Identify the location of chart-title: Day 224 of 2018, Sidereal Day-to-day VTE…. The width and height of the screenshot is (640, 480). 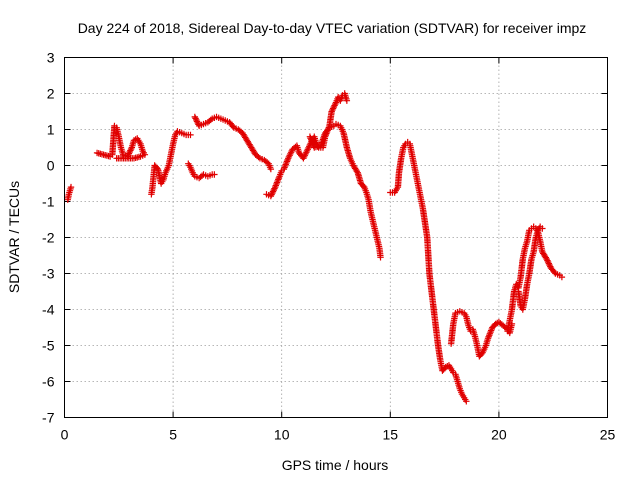
(332, 28).